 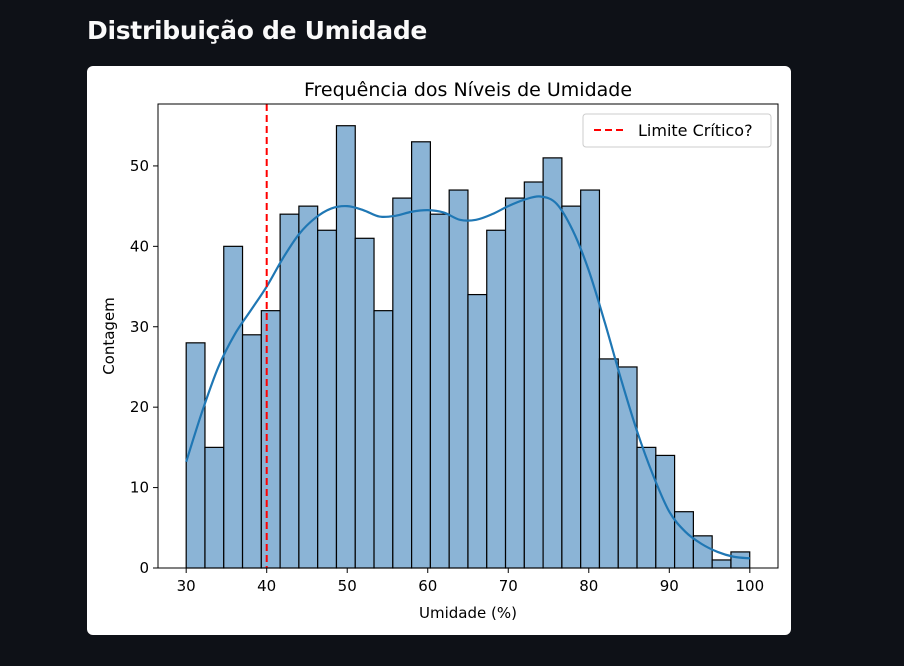 I want to click on legend: Limite Crítico?, so click(x=677, y=130).